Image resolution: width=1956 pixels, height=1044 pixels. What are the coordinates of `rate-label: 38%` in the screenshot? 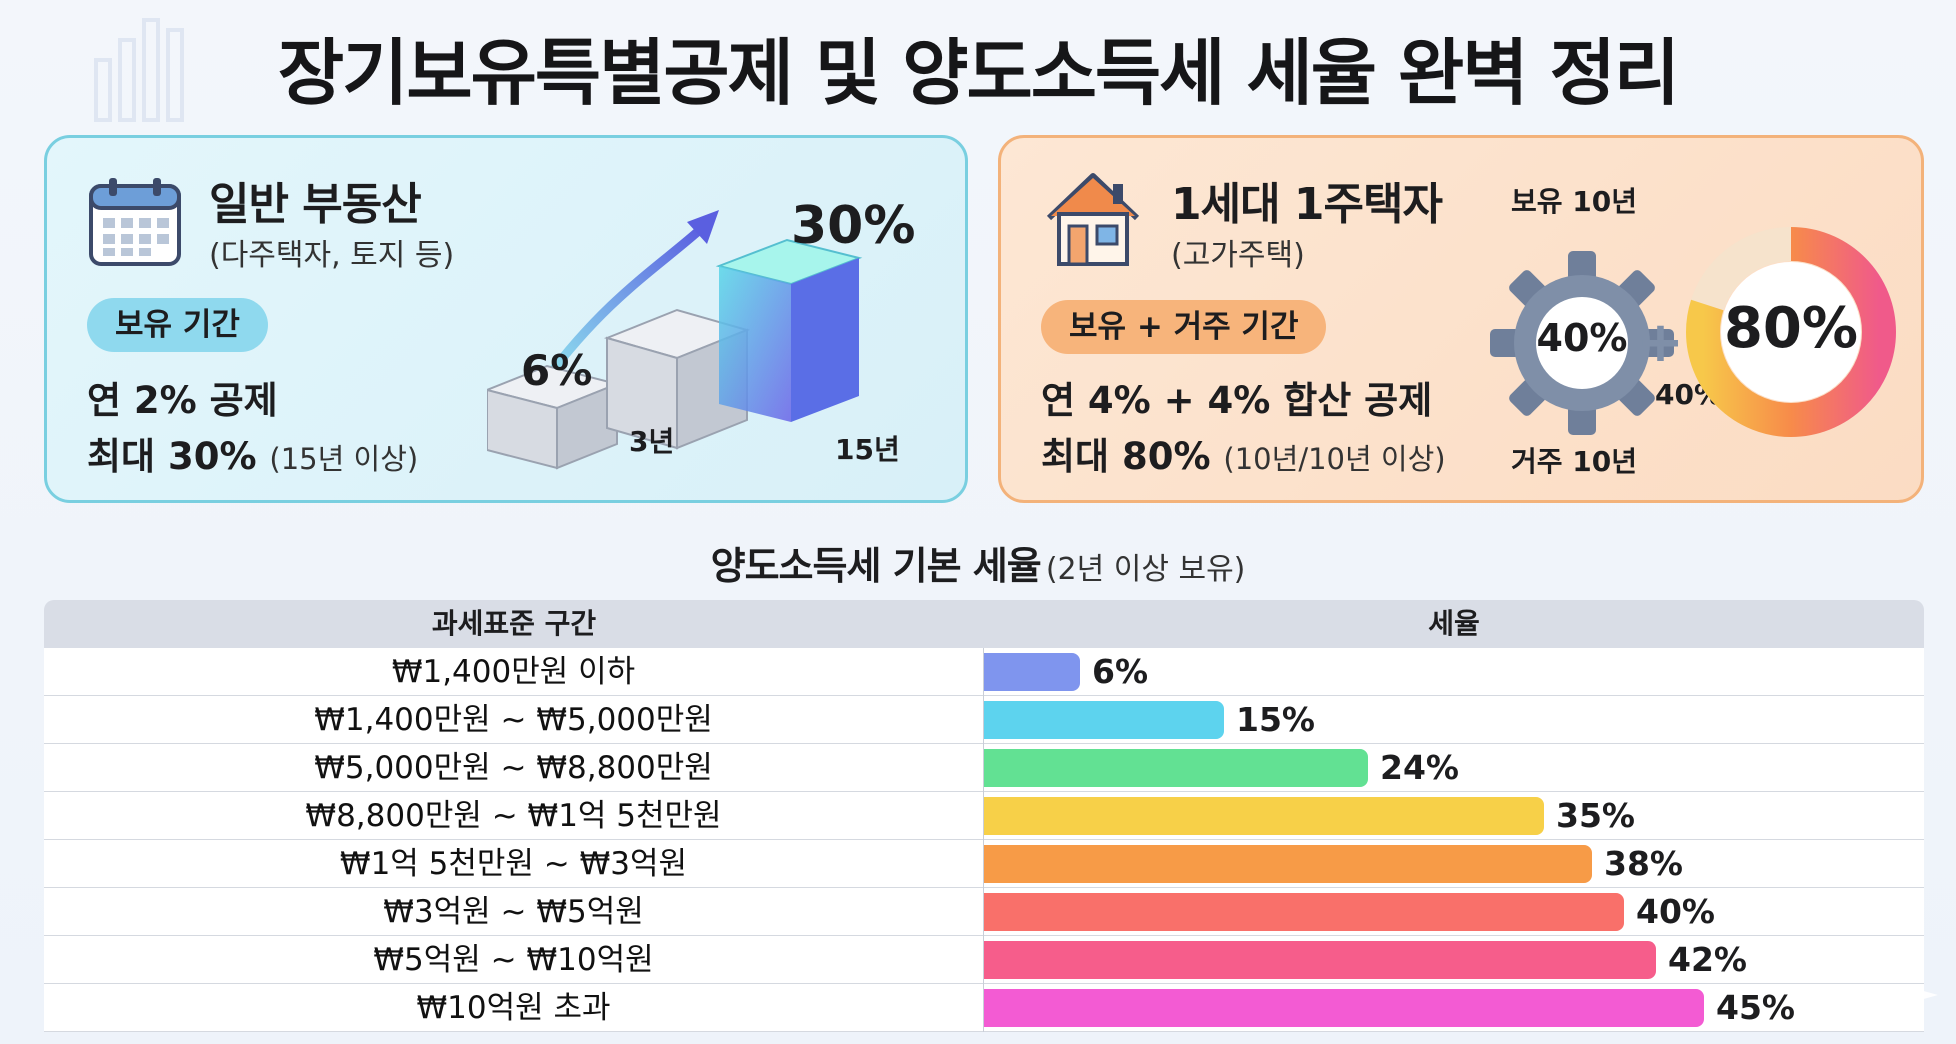 It's located at (1643, 863).